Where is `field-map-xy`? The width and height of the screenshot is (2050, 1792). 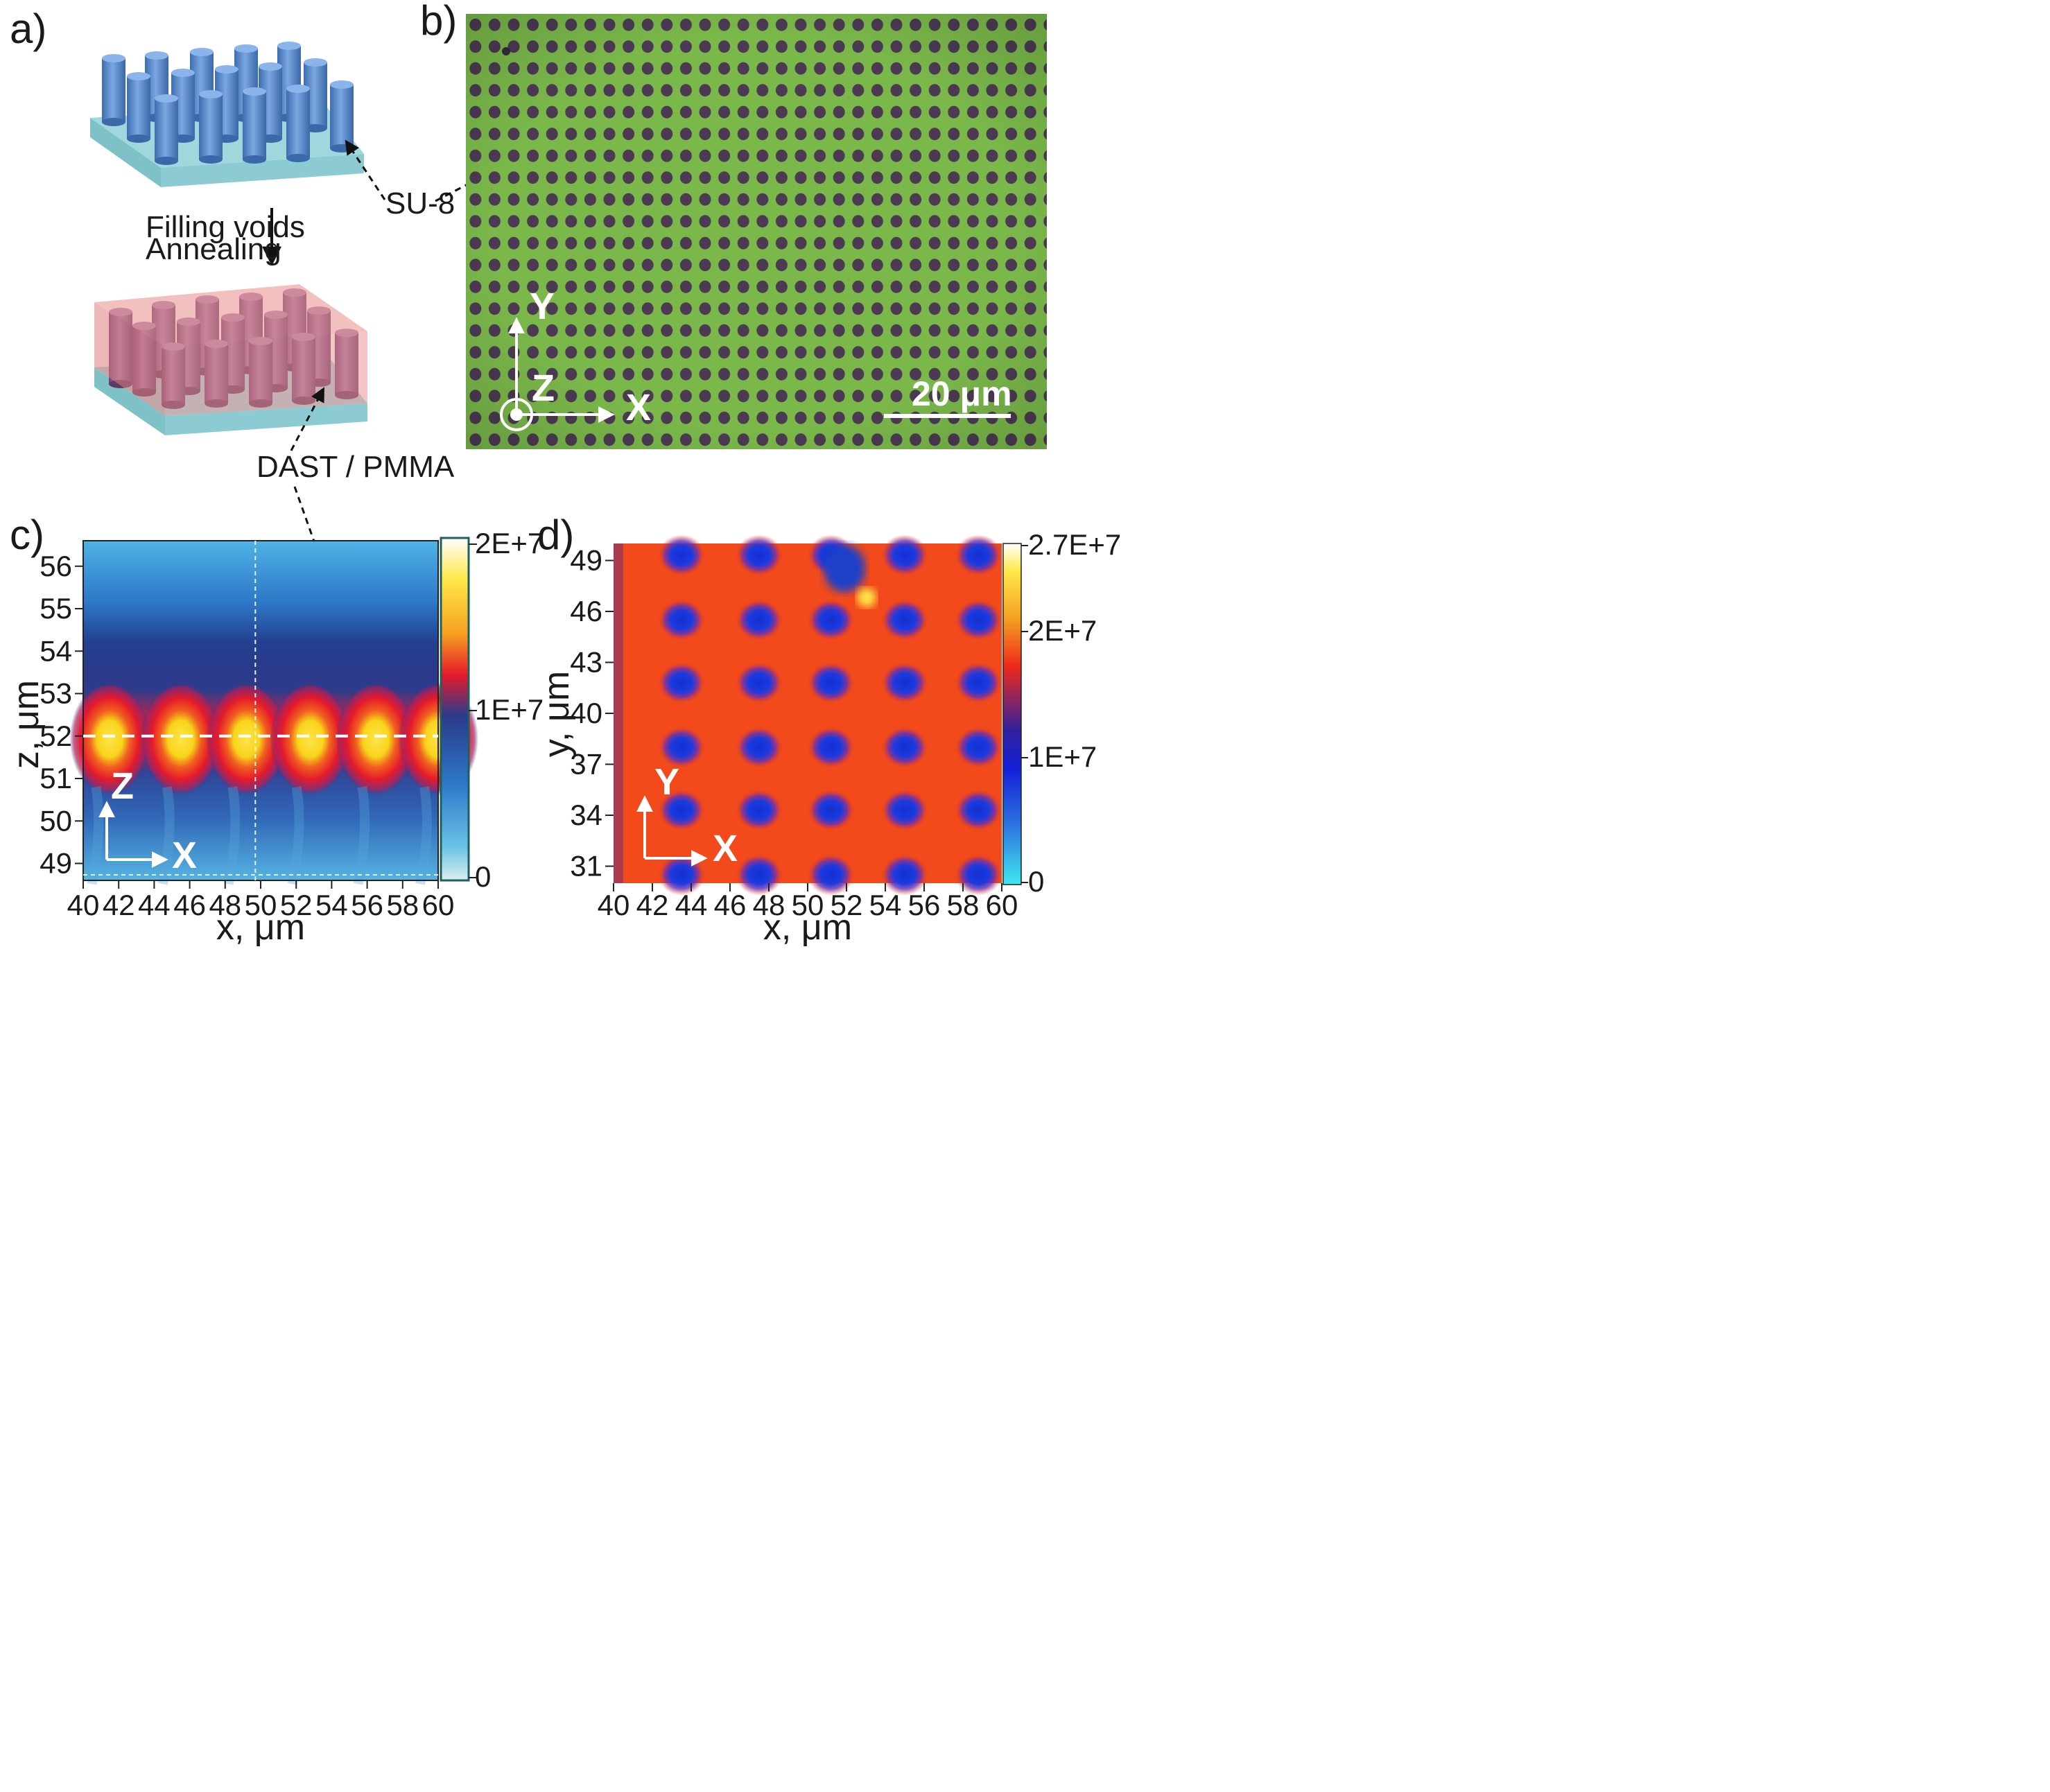
field-map-xy is located at coordinates (808, 715).